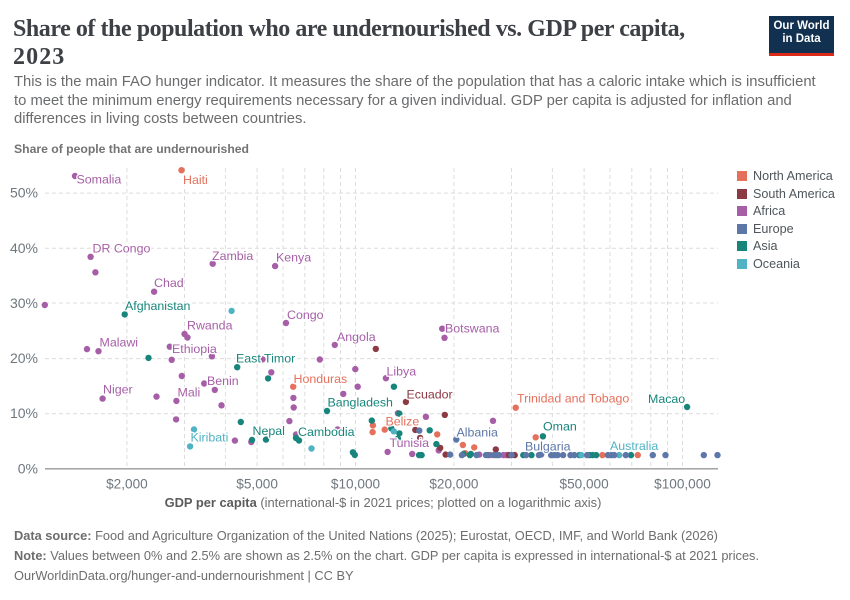 This screenshot has height=600, width=850. I want to click on svg-text: $5,000, so click(257, 484).